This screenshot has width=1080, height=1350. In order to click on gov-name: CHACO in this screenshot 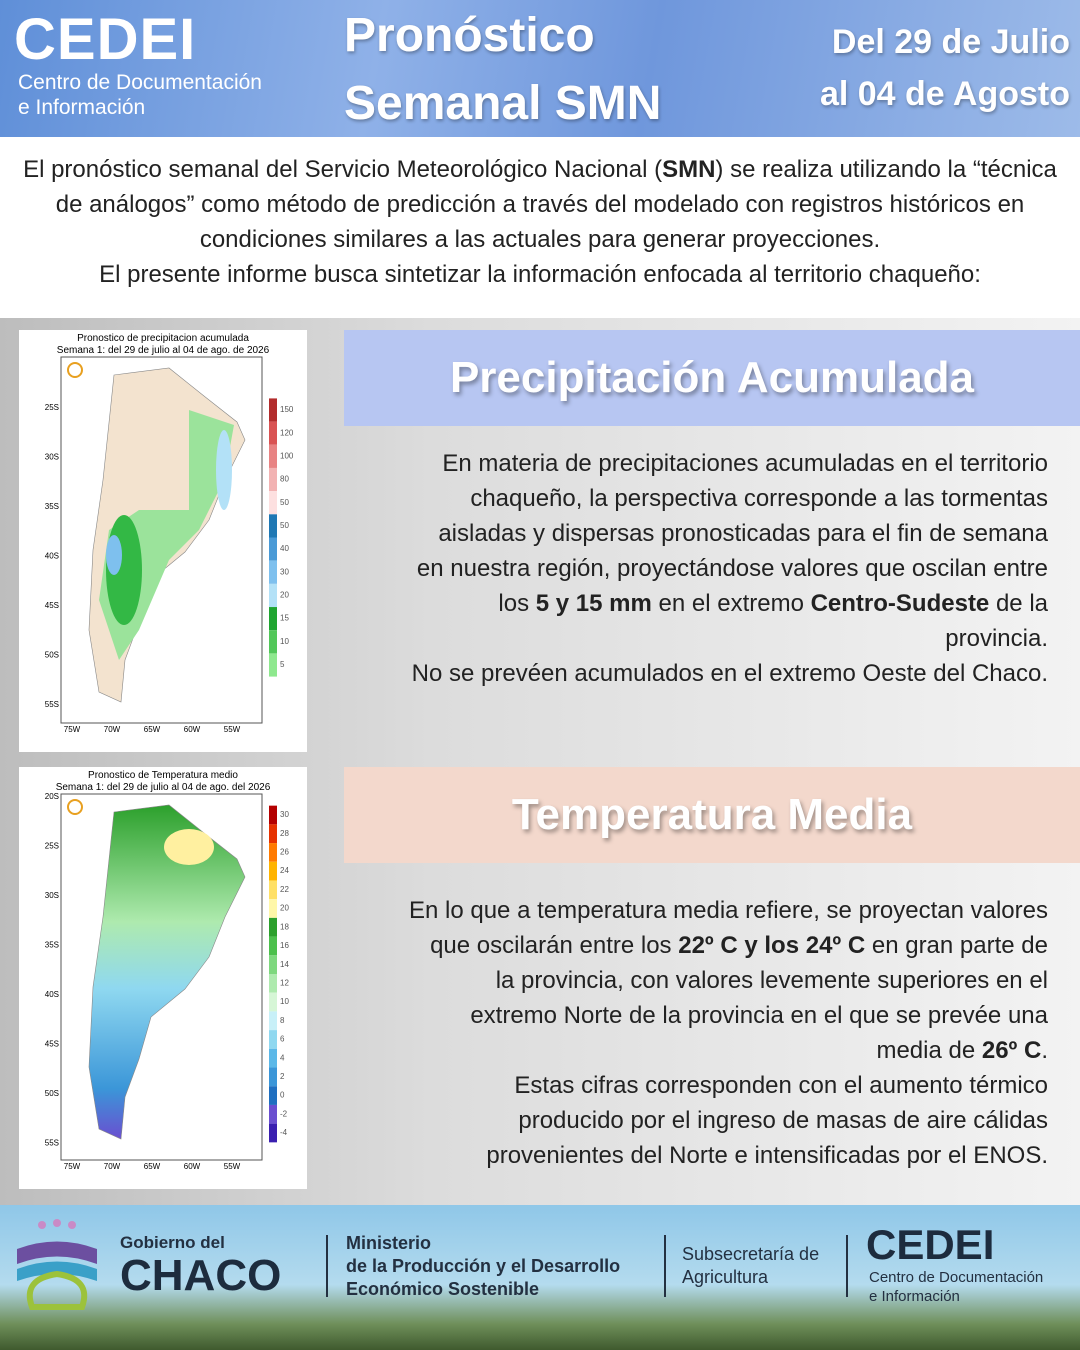, I will do `click(201, 1275)`.